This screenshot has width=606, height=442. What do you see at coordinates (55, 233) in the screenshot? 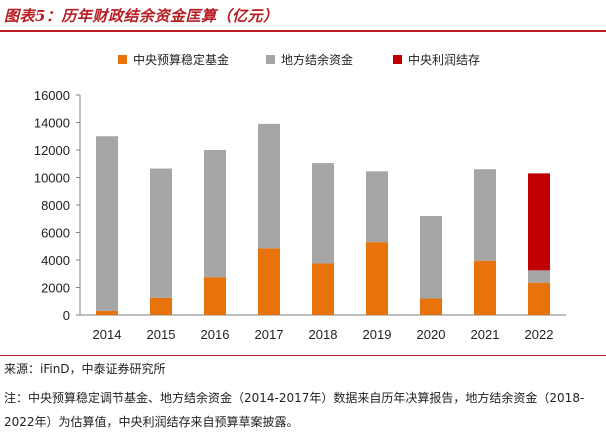
I see `y-tick-label: 6000` at bounding box center [55, 233].